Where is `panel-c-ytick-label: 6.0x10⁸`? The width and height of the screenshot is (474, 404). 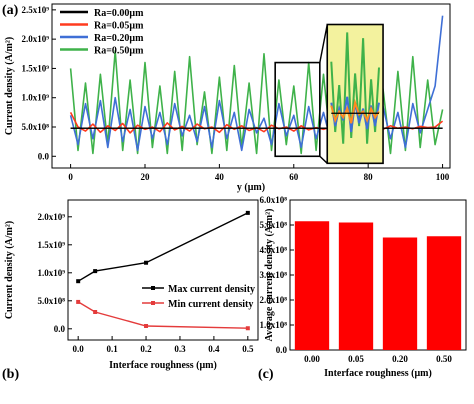 panel-c-ytick-label: 6.0x10⁸ is located at coordinates (274, 200).